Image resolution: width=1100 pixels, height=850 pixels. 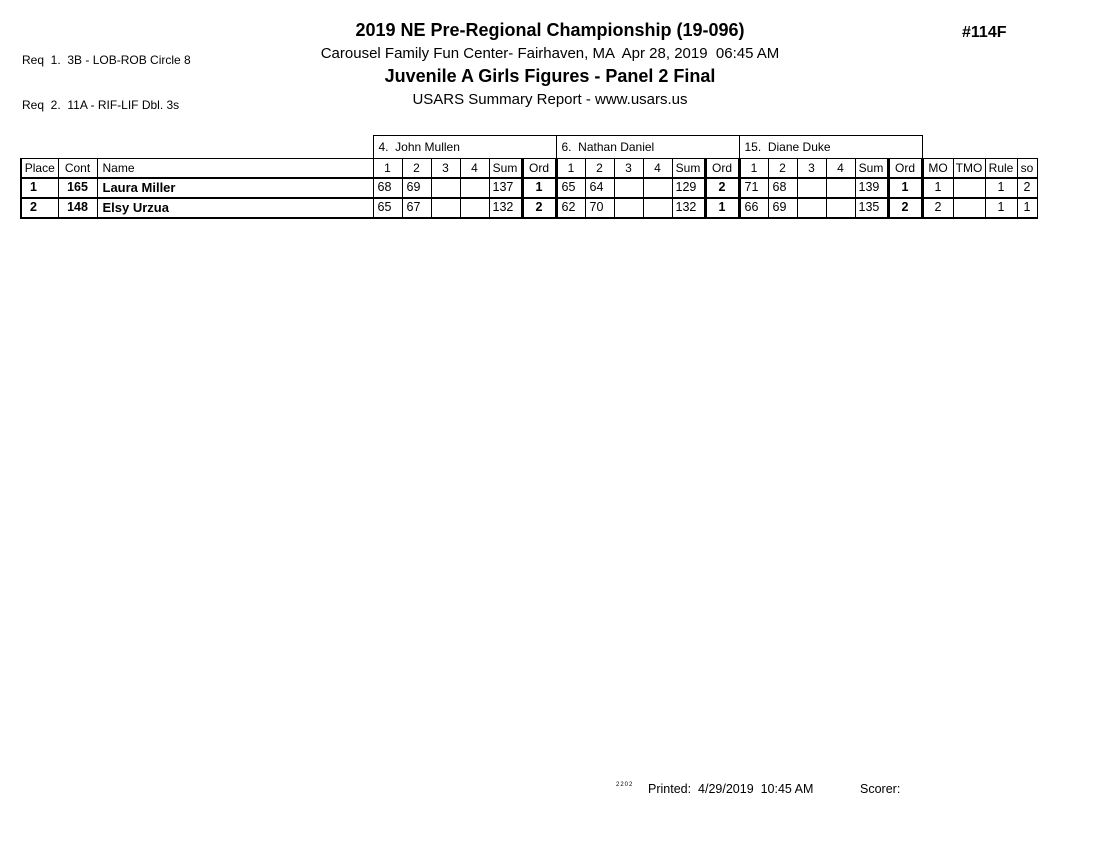 I want to click on col-header-cont: Cont, so click(x=77, y=168).